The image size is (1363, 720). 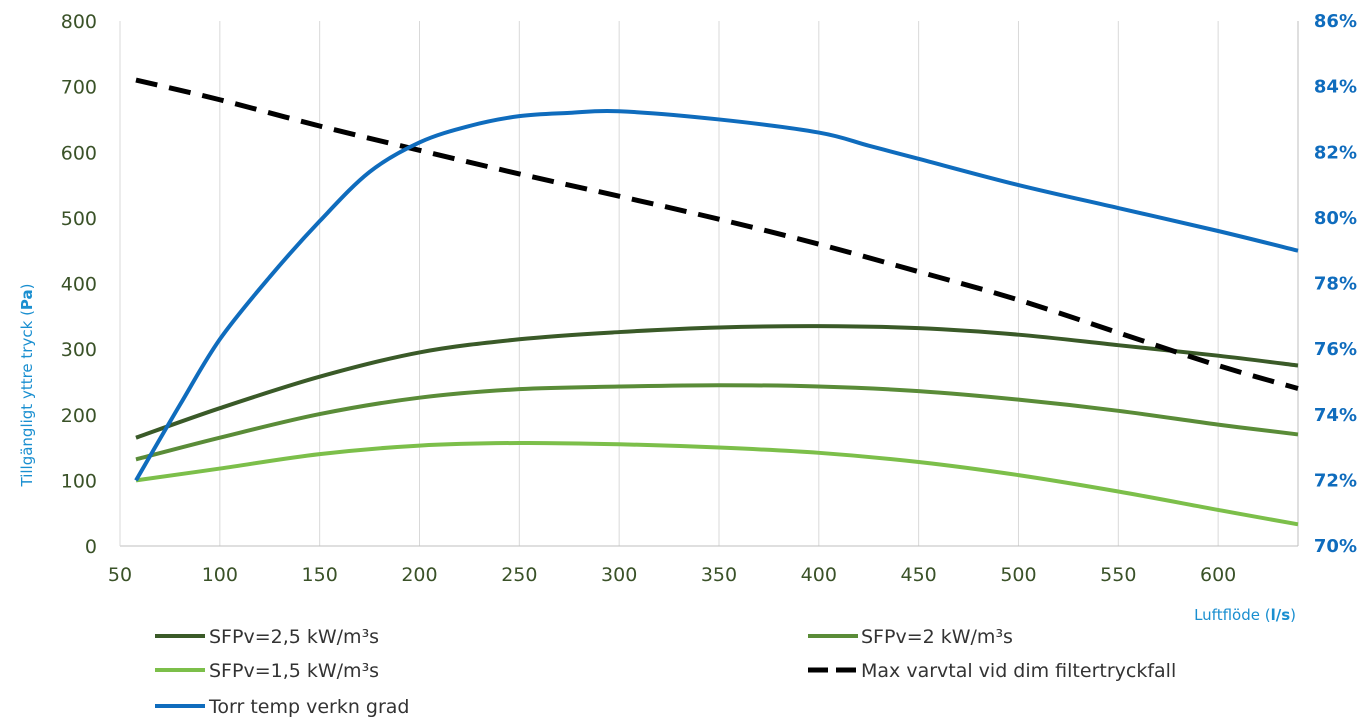 What do you see at coordinates (1335, 218) in the screenshot?
I see `y-right-tick-label: 80%` at bounding box center [1335, 218].